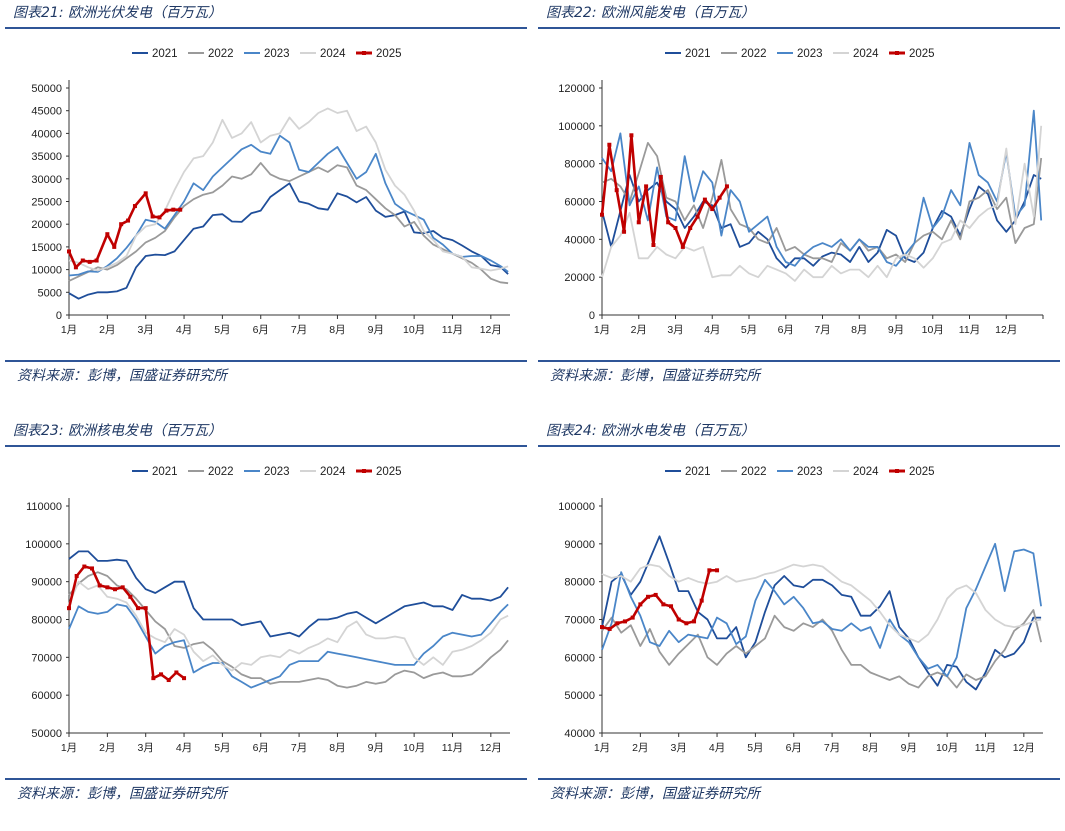 Image resolution: width=1065 pixels, height=831 pixels. What do you see at coordinates (969, 330) in the screenshot?
I see `x-tick-label: 11月` at bounding box center [969, 330].